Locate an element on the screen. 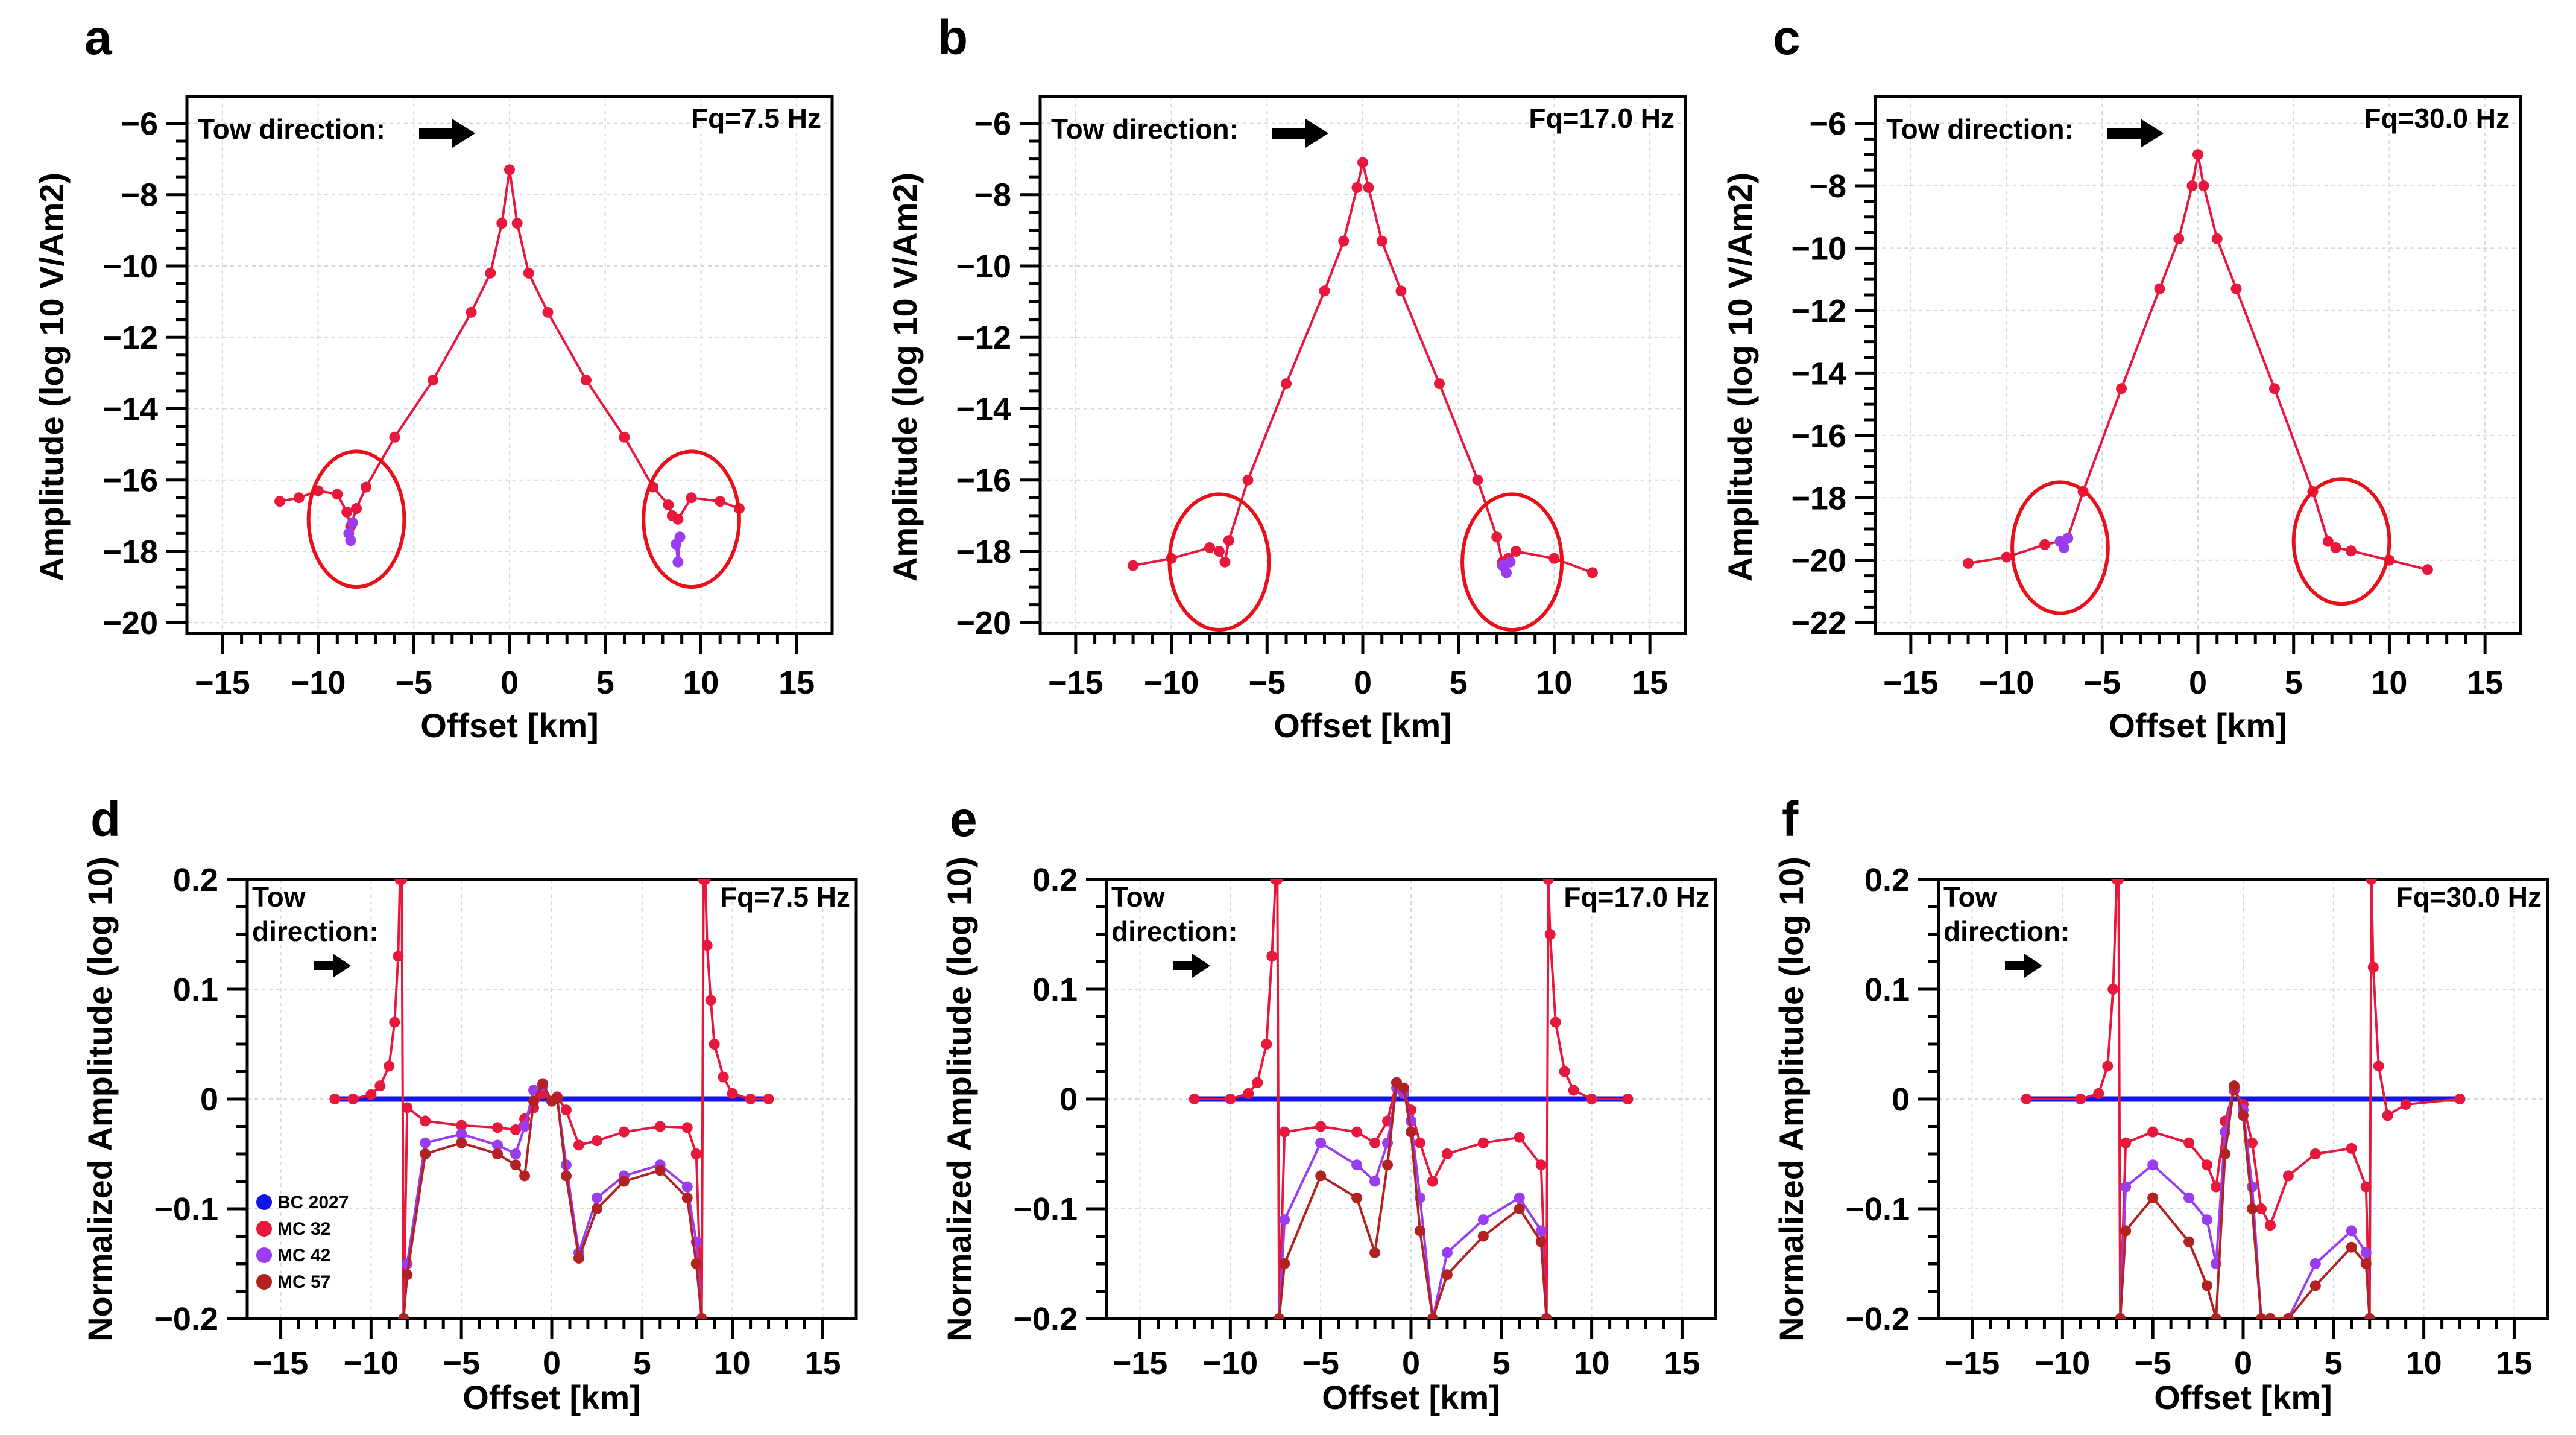 The height and width of the screenshot is (1435, 2576). y-tick-label: −10 is located at coordinates (1818, 248).